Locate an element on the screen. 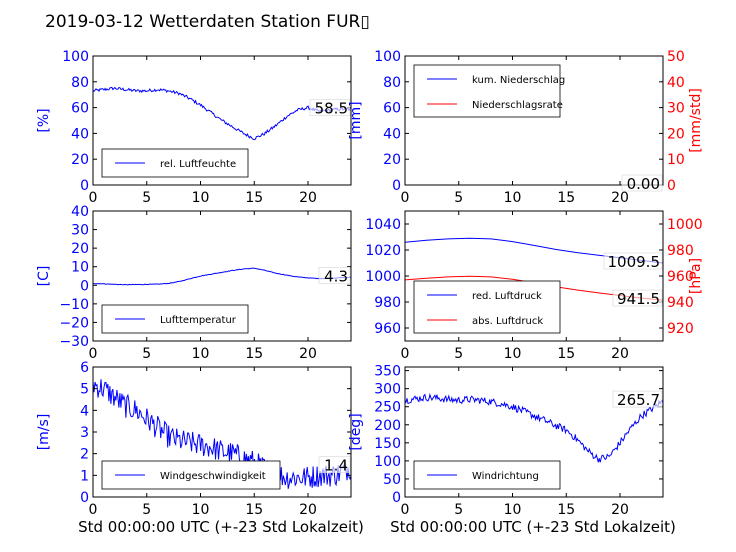  y-tick-label-windspeed: 5 is located at coordinates (84, 390).